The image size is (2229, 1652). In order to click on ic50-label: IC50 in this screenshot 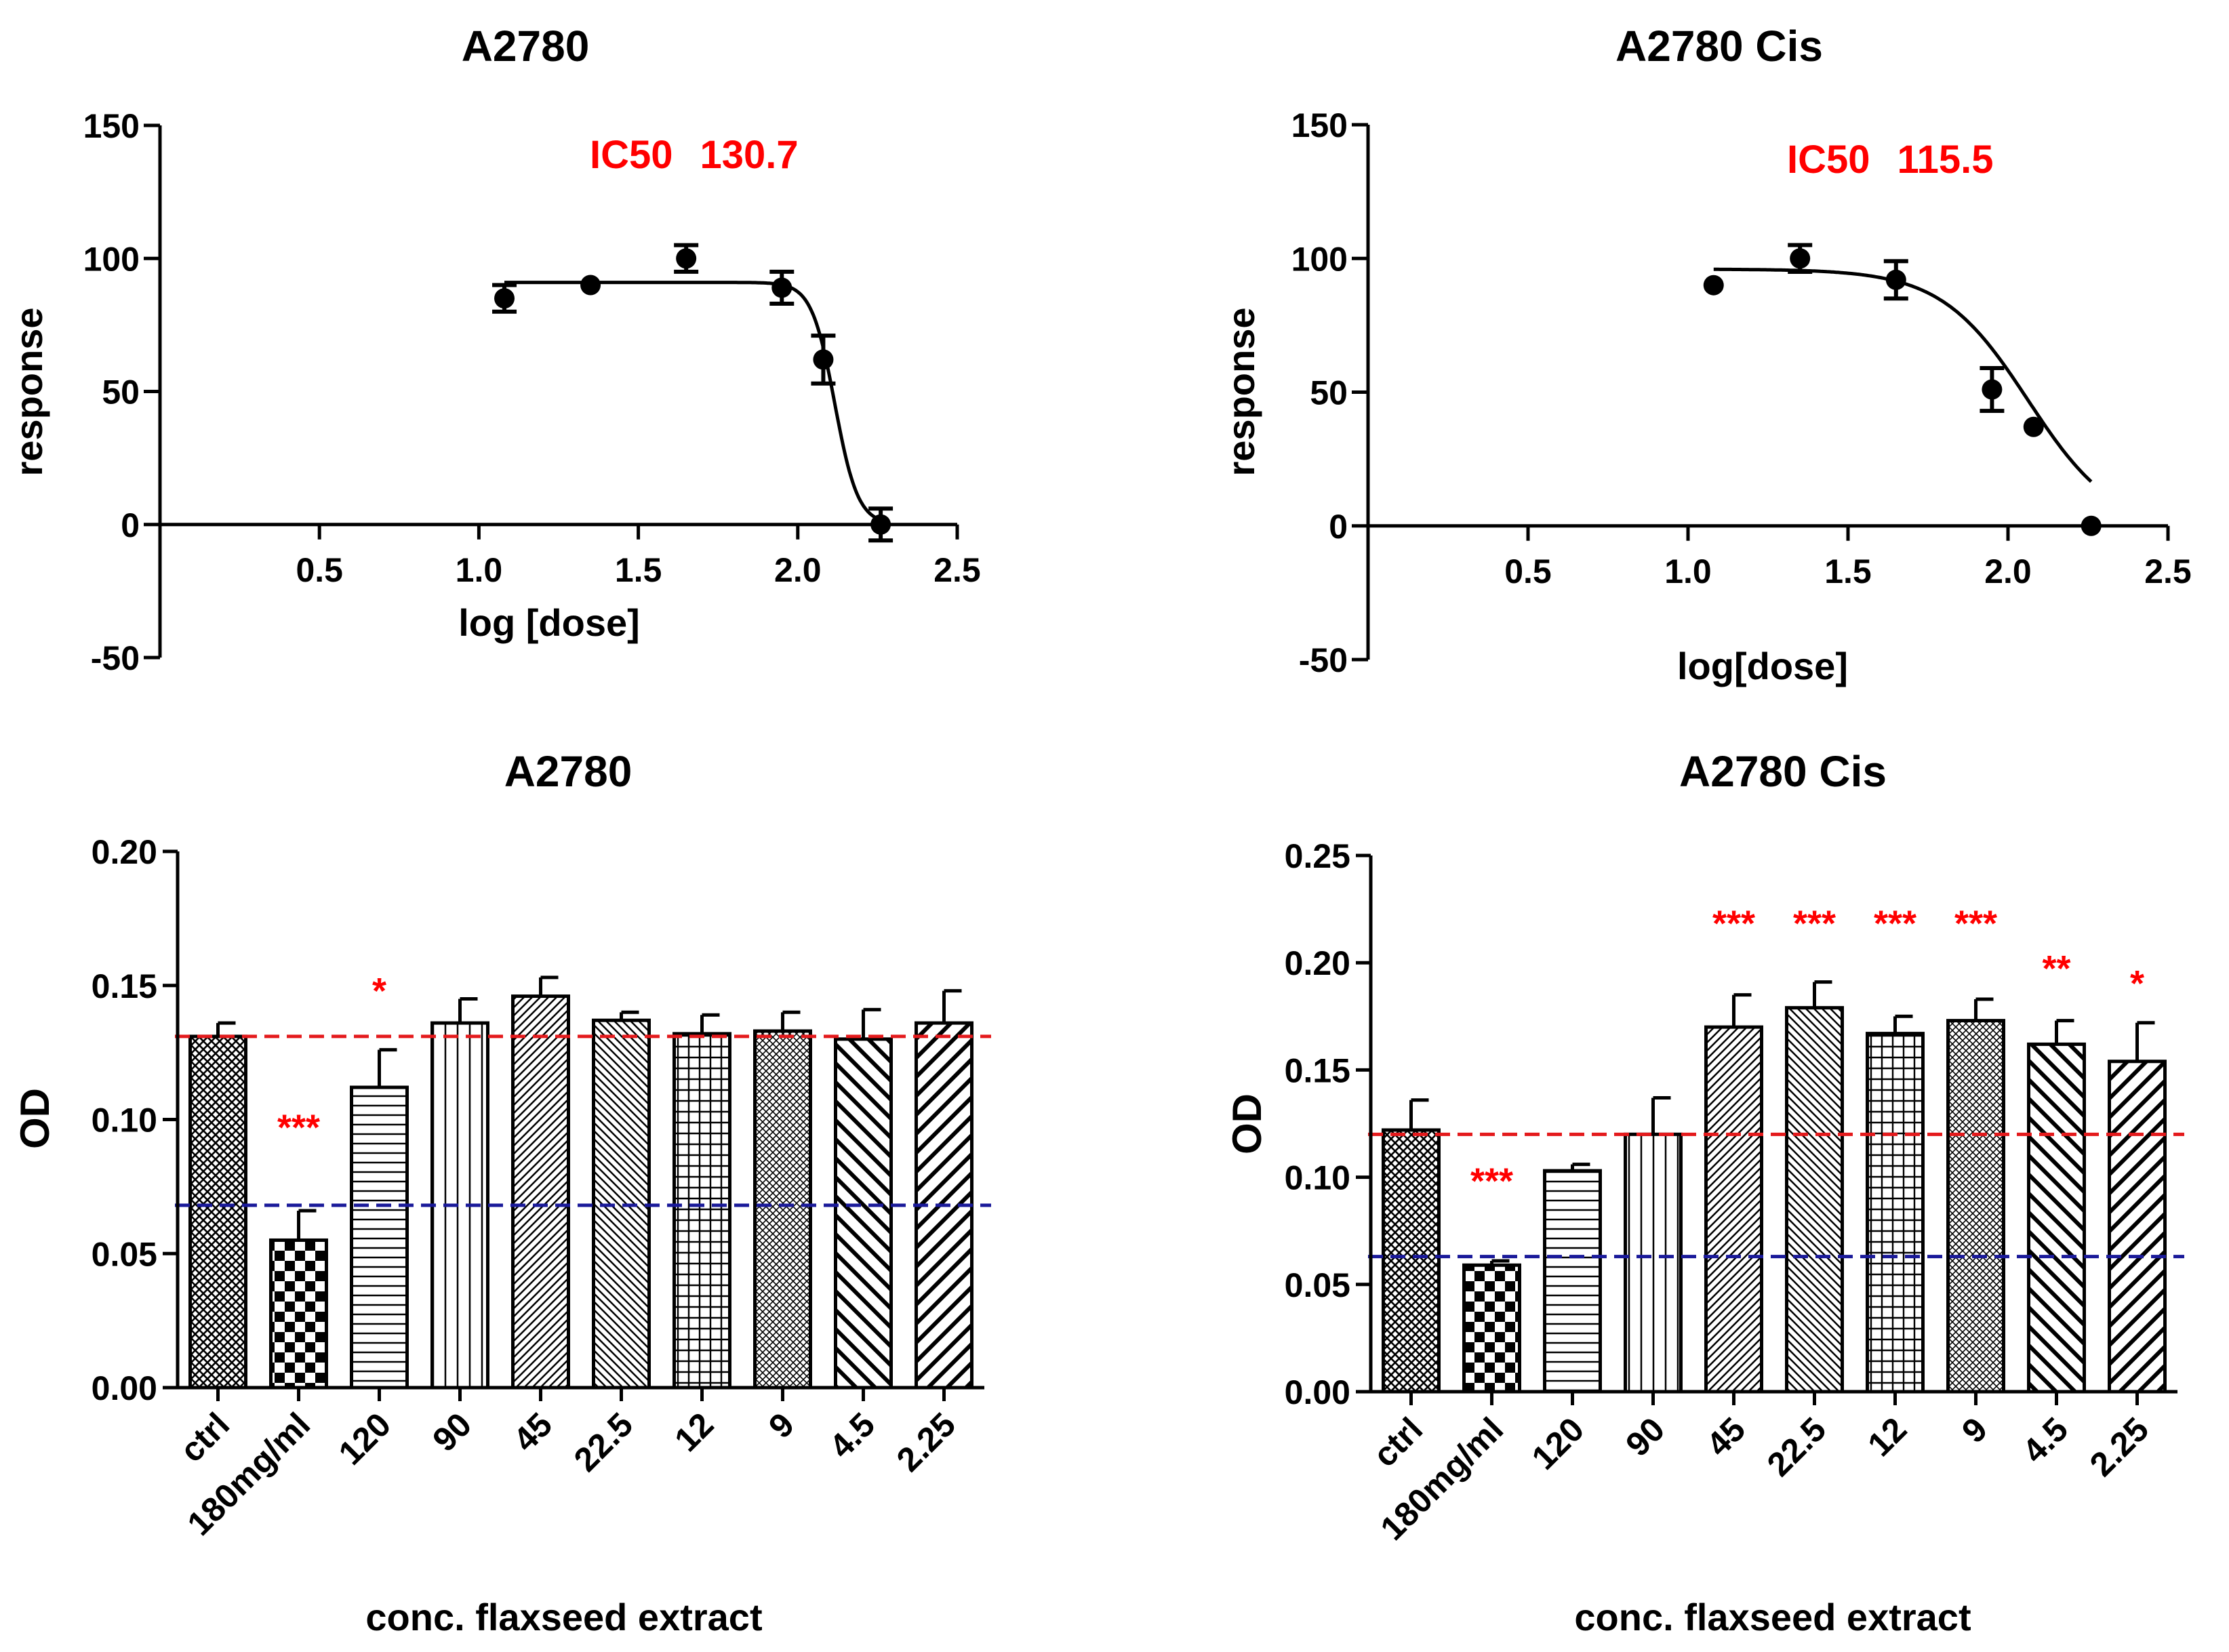, I will do `click(632, 155)`.